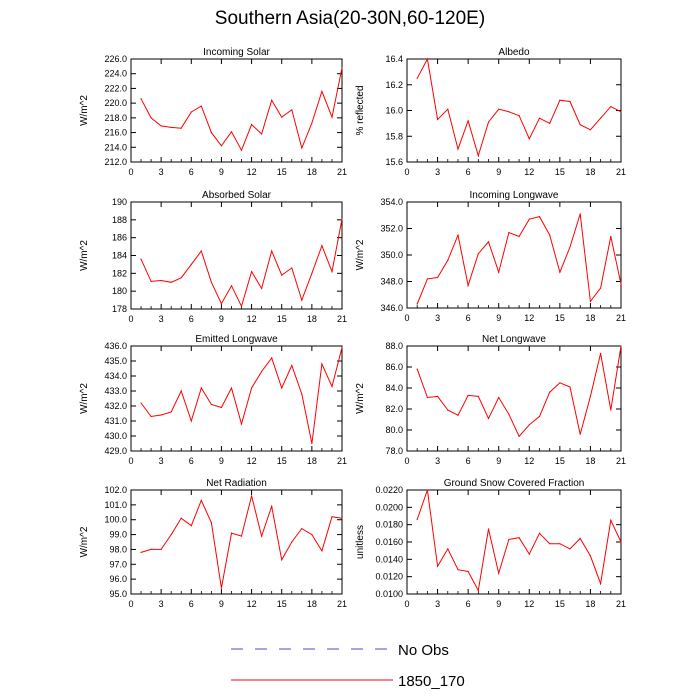 This screenshot has width=700, height=700. I want to click on panel-title: Albedo, so click(514, 52).